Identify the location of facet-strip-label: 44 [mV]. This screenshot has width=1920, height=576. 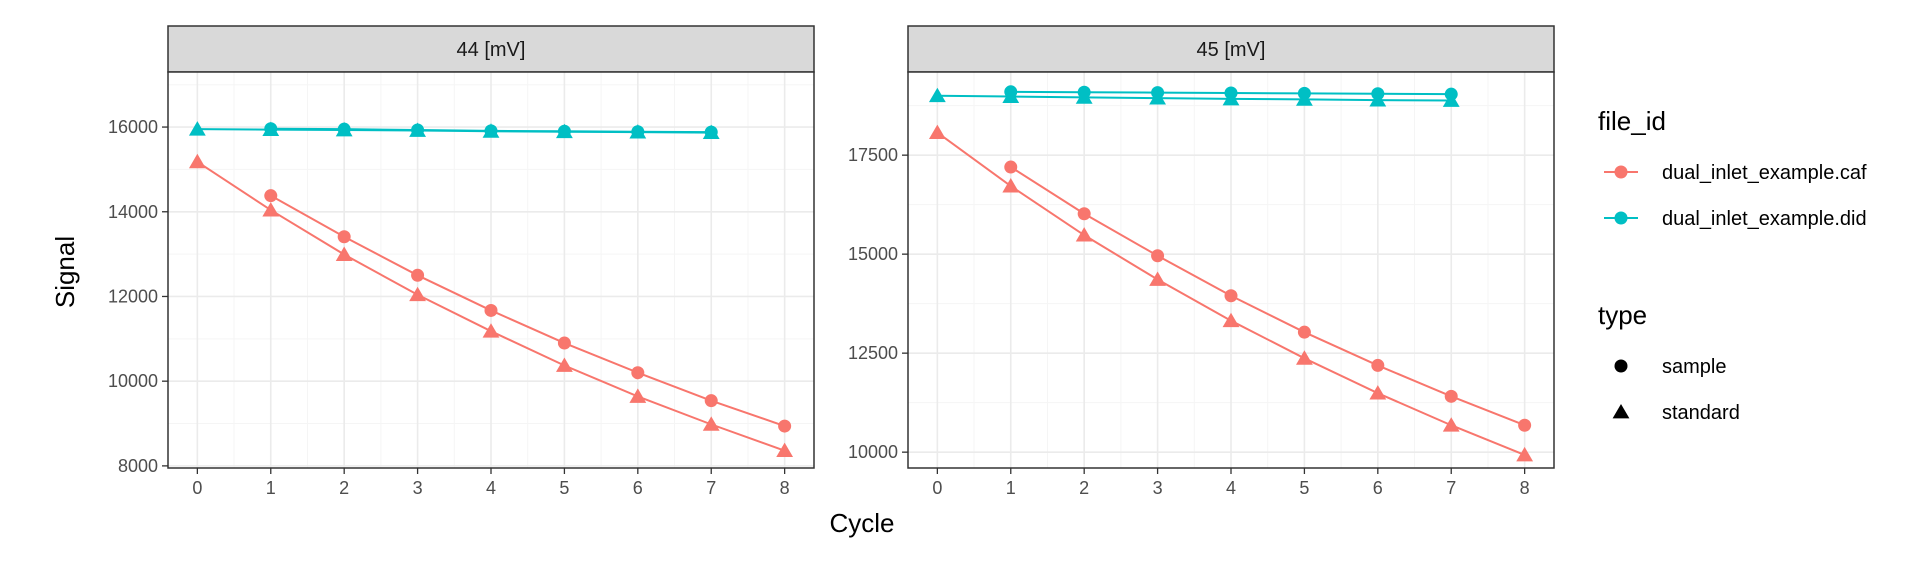
(491, 50).